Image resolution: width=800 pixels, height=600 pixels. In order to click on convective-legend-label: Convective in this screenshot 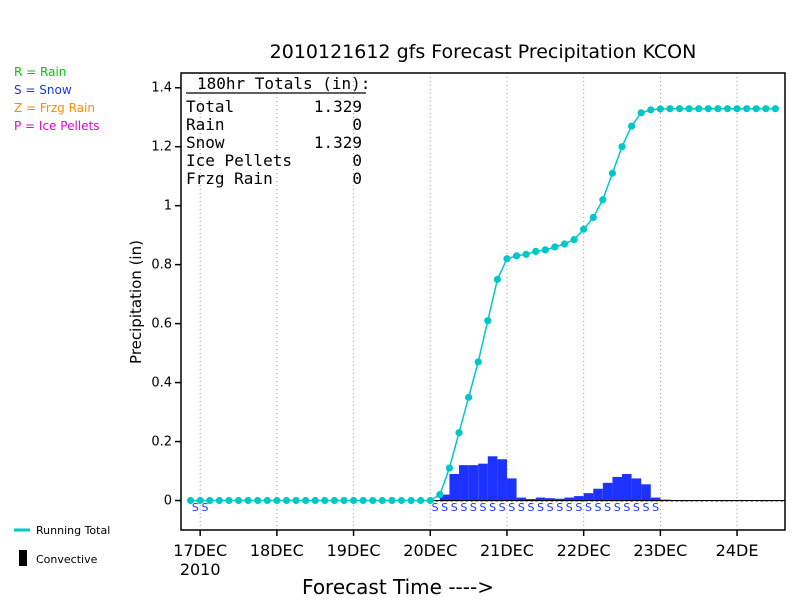, I will do `click(67, 559)`.